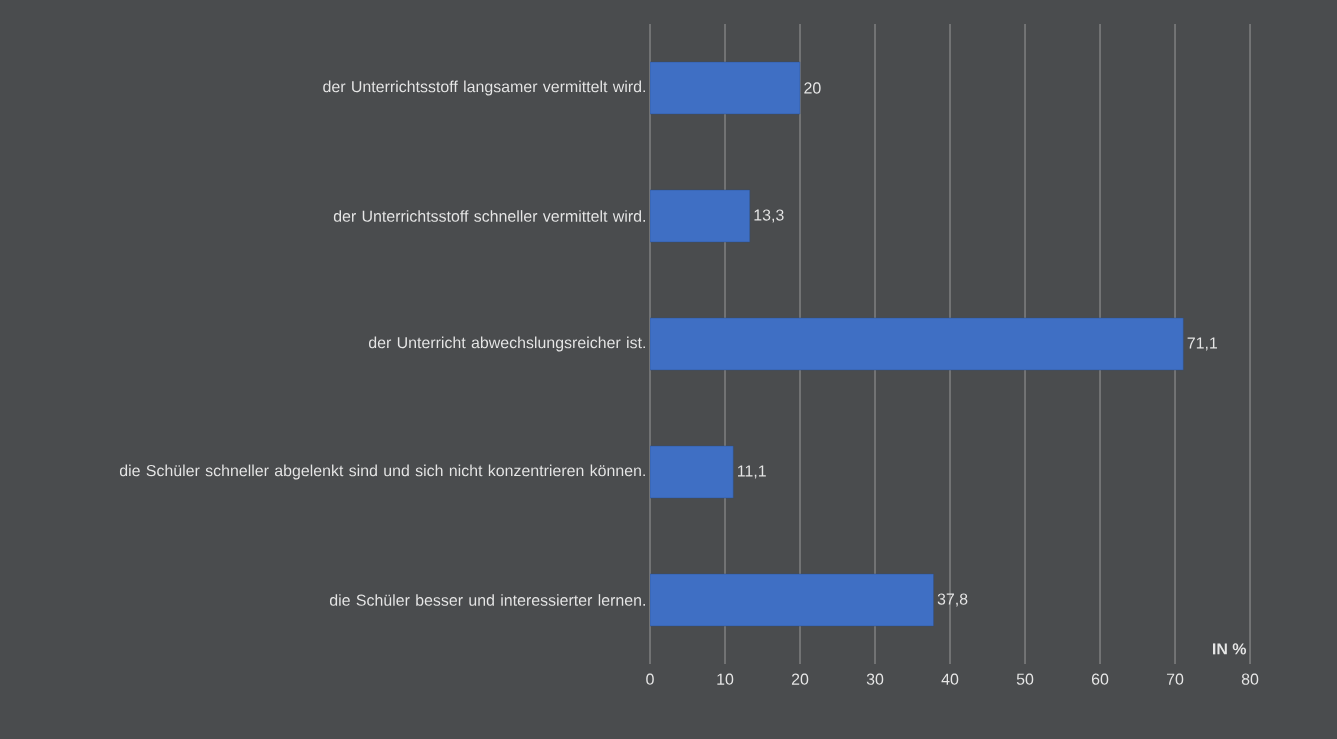 The height and width of the screenshot is (739, 1337). What do you see at coordinates (812, 88) in the screenshot?
I see `data-label: 20` at bounding box center [812, 88].